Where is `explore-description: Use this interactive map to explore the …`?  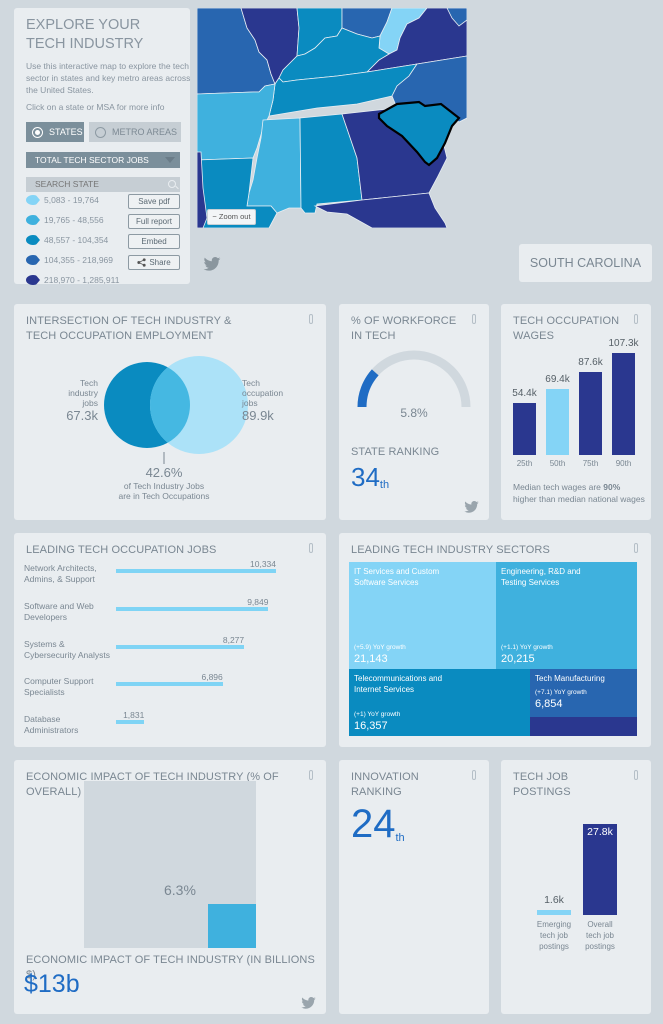 explore-description: Use this interactive map to explore the … is located at coordinates (108, 78).